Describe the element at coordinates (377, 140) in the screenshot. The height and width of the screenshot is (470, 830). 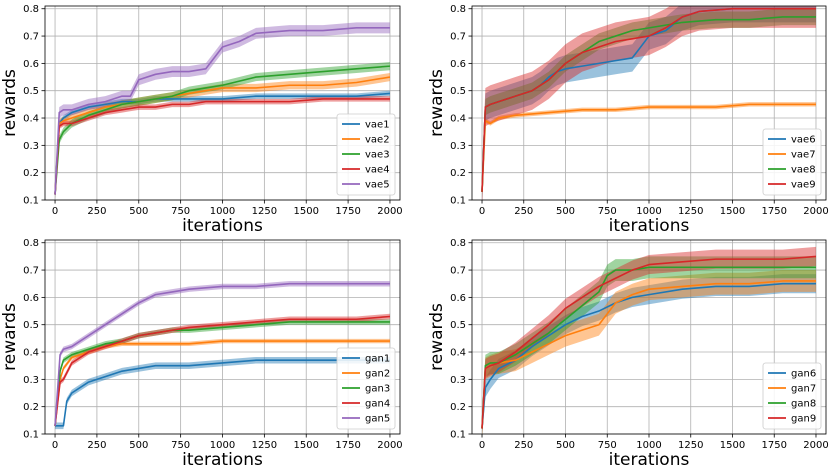
I see `legend-label-vae2: vae2` at that location.